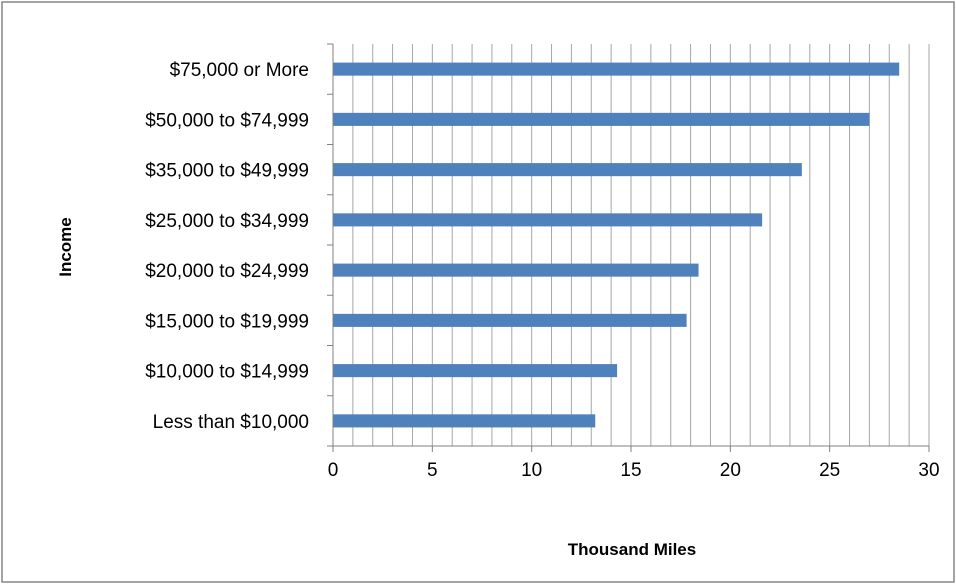  I want to click on x-tick-label: 15, so click(630, 470).